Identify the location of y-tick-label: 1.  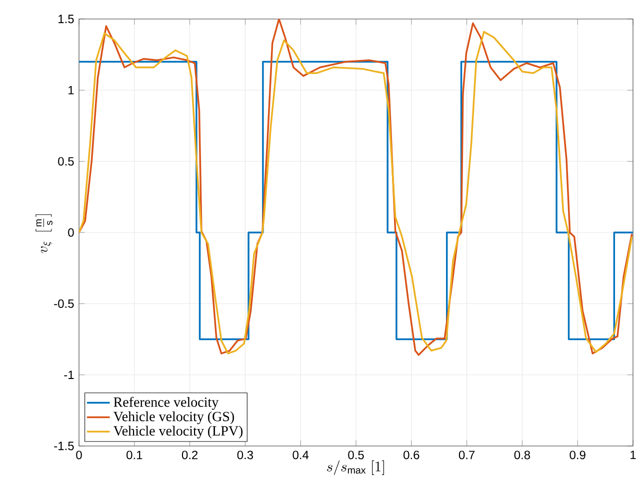
(71, 90).